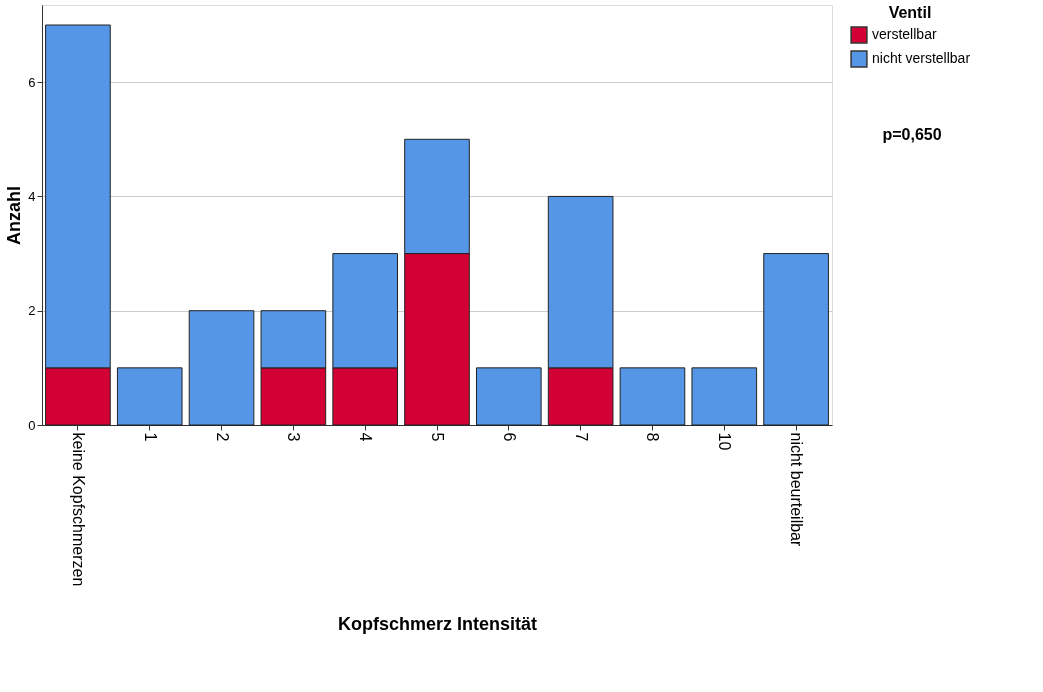  What do you see at coordinates (14, 215) in the screenshot?
I see `y-axis-title: Anzahl` at bounding box center [14, 215].